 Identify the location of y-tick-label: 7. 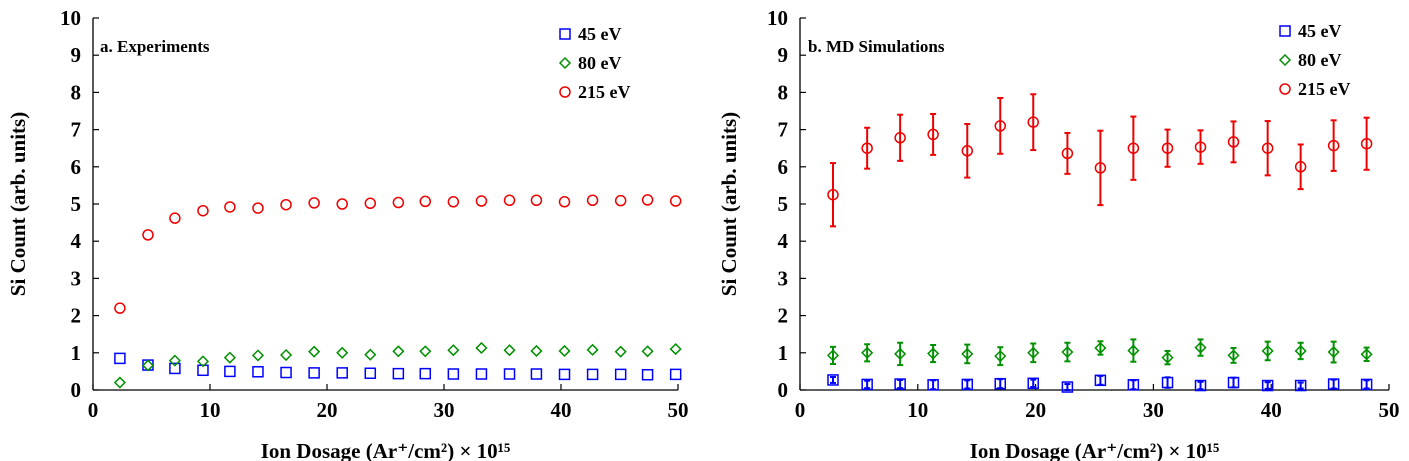
(783, 130).